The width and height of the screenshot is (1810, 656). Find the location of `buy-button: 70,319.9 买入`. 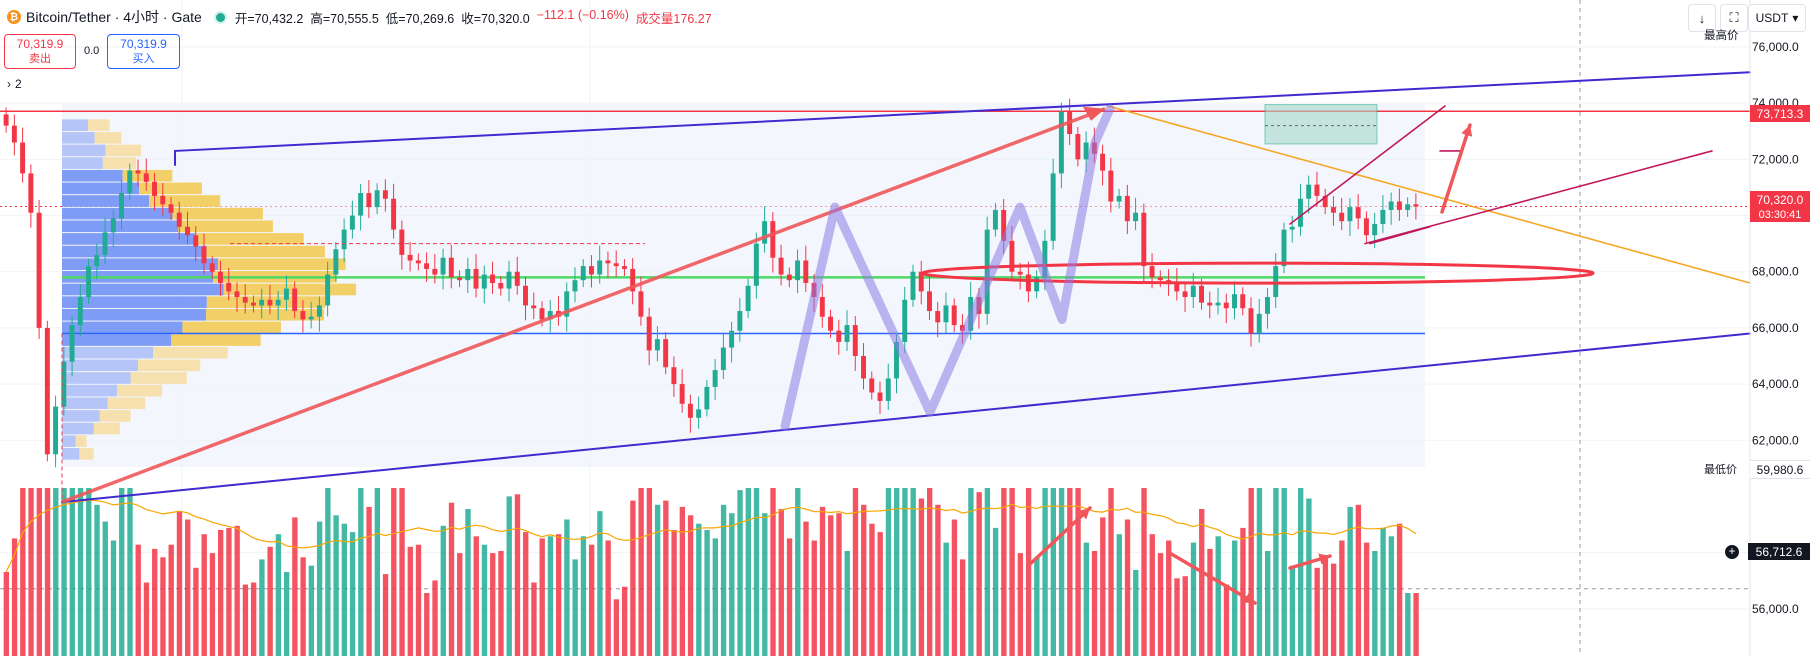

buy-button: 70,319.9 买入 is located at coordinates (143, 51).